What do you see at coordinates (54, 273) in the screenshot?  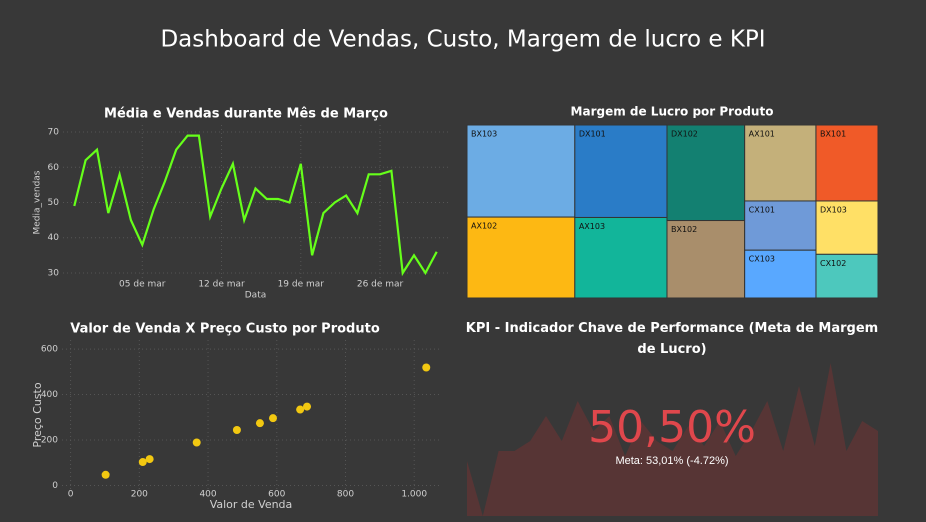 I see `y-tick-label: 30` at bounding box center [54, 273].